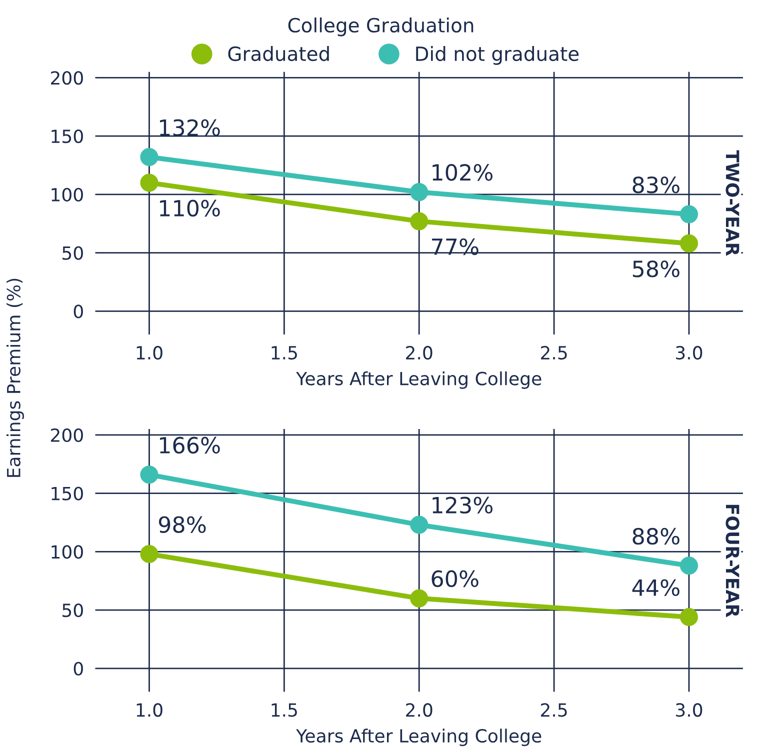  Describe the element at coordinates (278, 54) in the screenshot. I see `legend-label: Graduated` at that location.